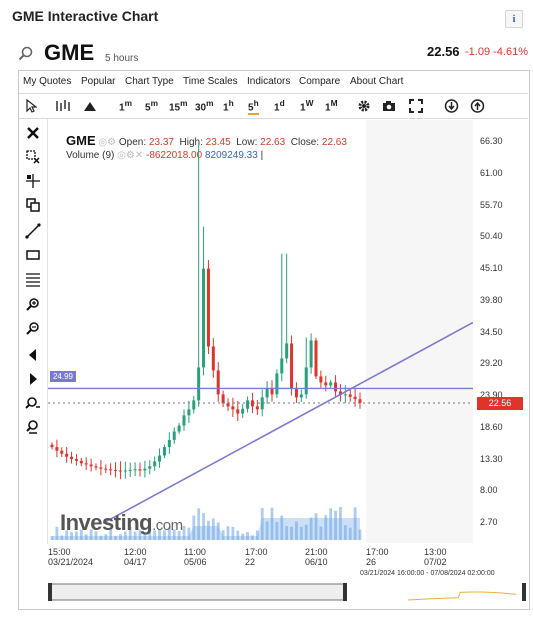 Image resolution: width=533 pixels, height=636 pixels. I want to click on x-tick-label: 21:00 06/10, so click(316, 557).